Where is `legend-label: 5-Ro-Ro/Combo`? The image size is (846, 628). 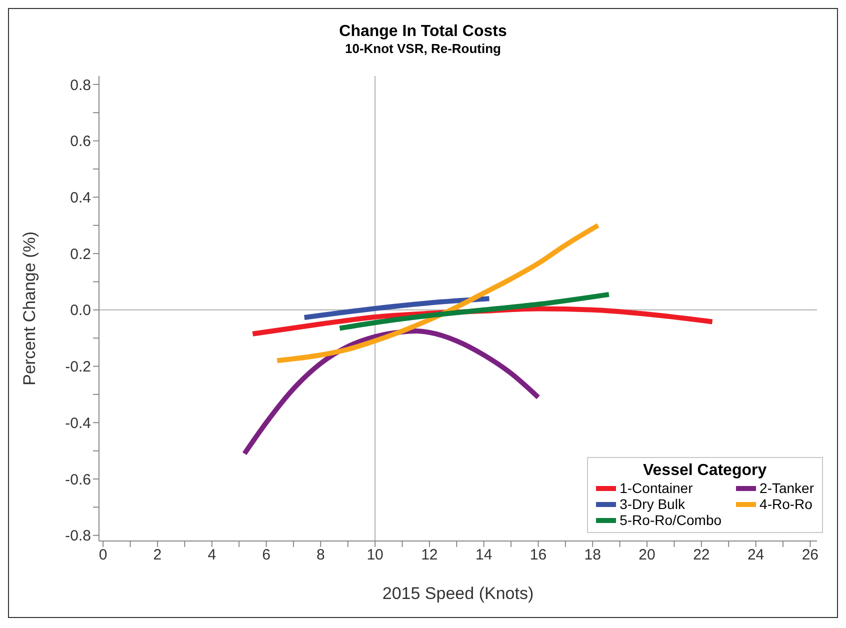
legend-label: 5-Ro-Ro/Combo is located at coordinates (671, 520).